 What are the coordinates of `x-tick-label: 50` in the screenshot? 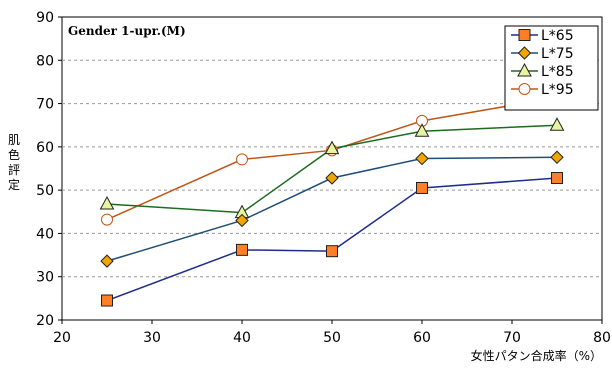 It's located at (332, 338).